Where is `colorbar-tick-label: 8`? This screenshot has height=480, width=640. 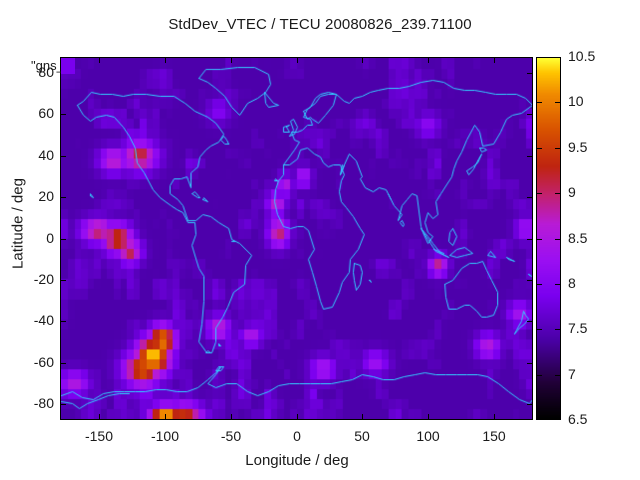
colorbar-tick-label: 8 is located at coordinates (572, 283).